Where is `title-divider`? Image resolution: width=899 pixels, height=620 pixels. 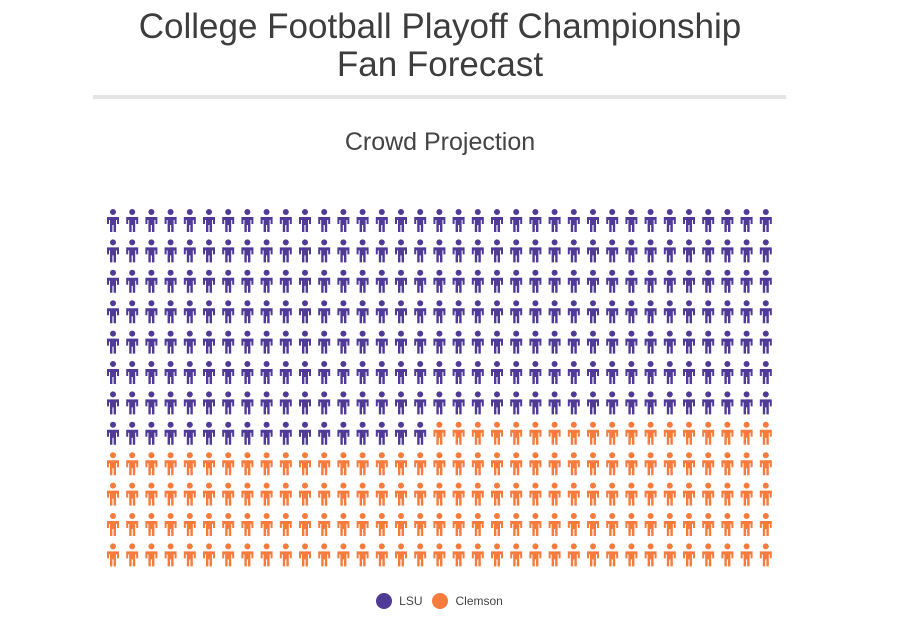
title-divider is located at coordinates (439, 97).